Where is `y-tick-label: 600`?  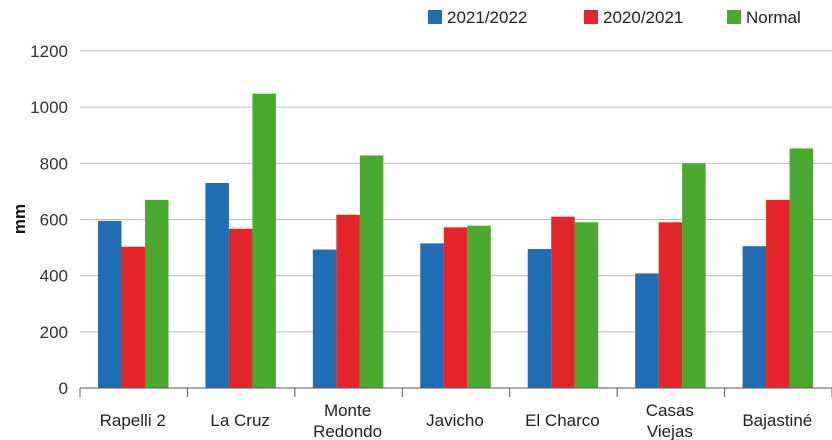
y-tick-label: 600 is located at coordinates (54, 220).